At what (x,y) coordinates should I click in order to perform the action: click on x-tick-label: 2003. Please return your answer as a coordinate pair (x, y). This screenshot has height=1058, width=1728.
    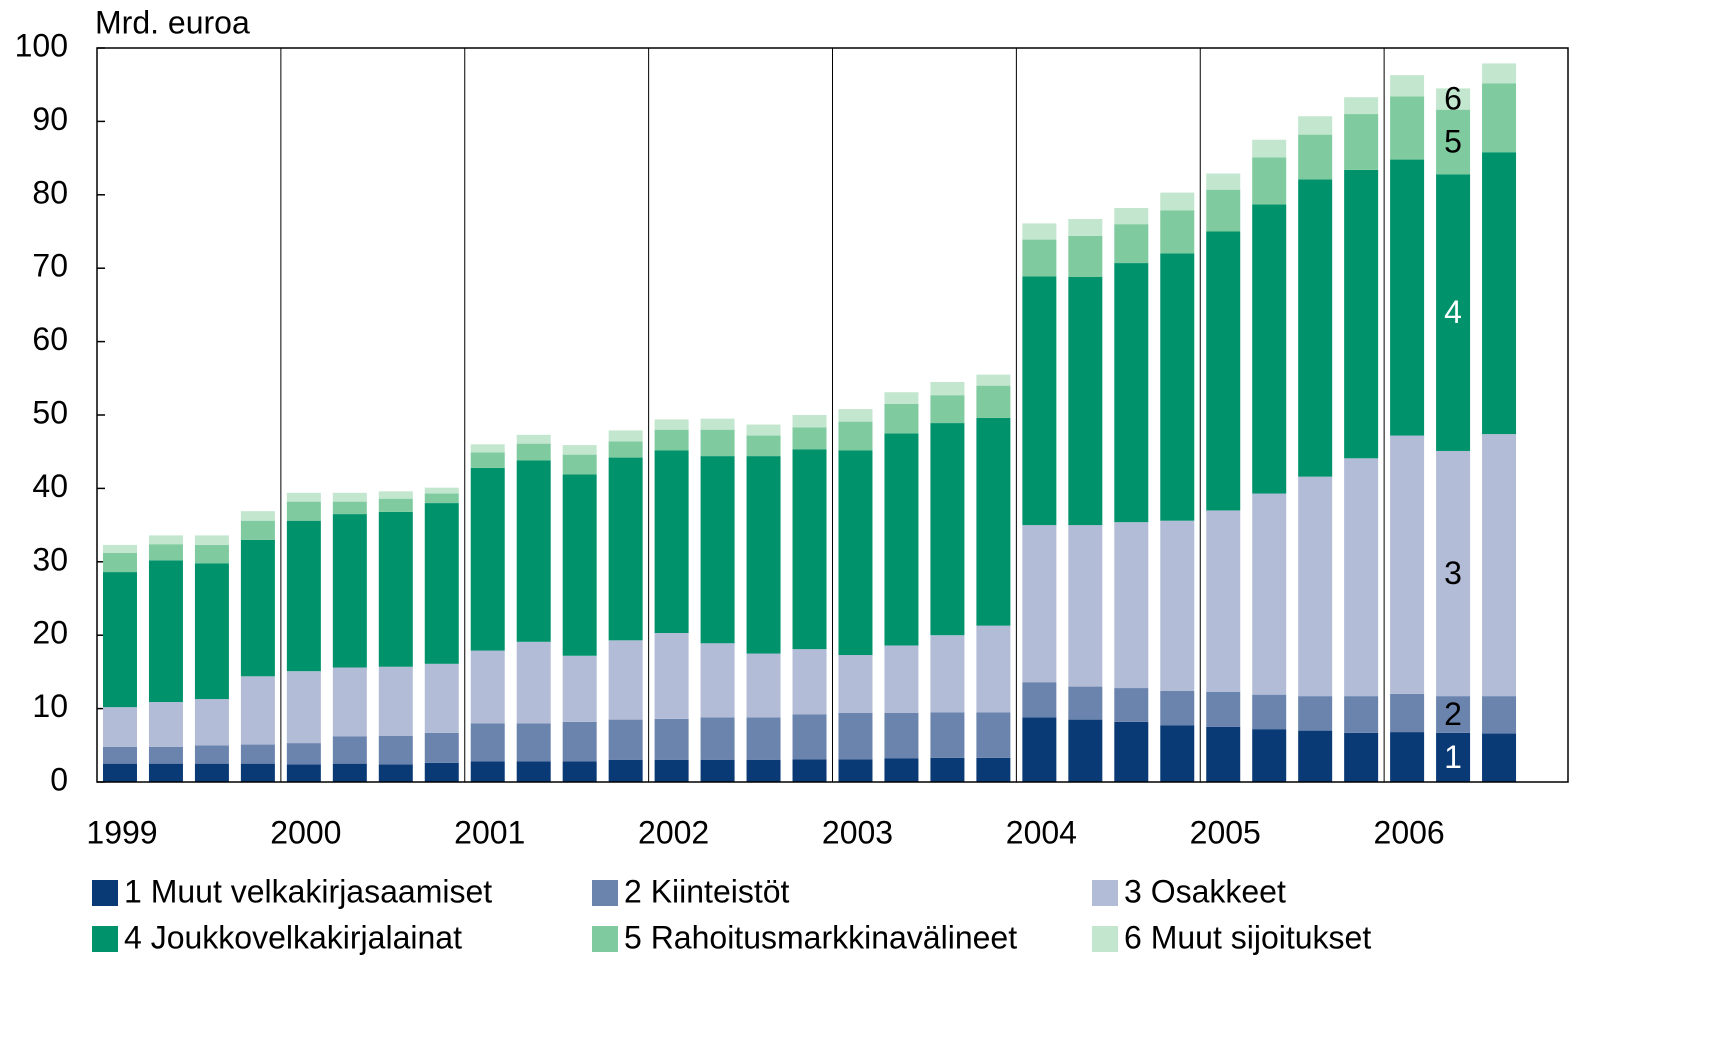
    Looking at the image, I should click on (857, 832).